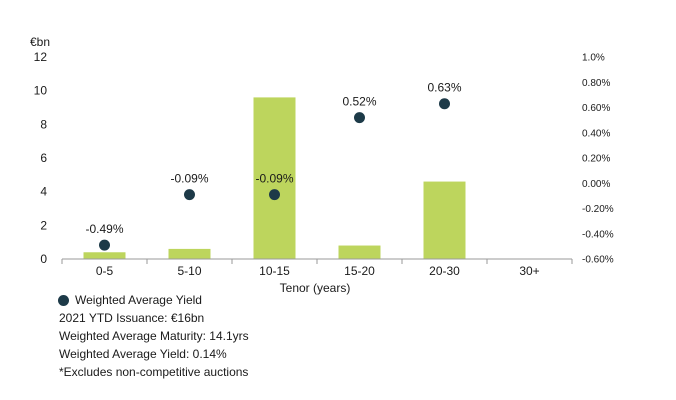 Image resolution: width=676 pixels, height=400 pixels. I want to click on x-tick-label: 5-10, so click(189, 271).